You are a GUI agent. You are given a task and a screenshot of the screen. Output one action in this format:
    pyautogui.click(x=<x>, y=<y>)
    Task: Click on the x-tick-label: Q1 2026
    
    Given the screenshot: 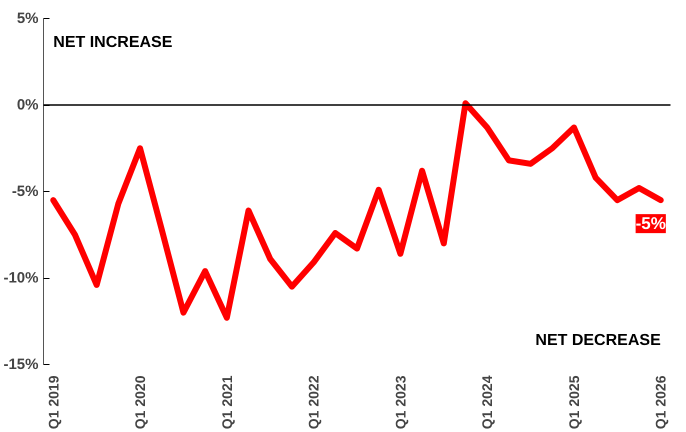 What is the action you would take?
    pyautogui.click(x=660, y=402)
    